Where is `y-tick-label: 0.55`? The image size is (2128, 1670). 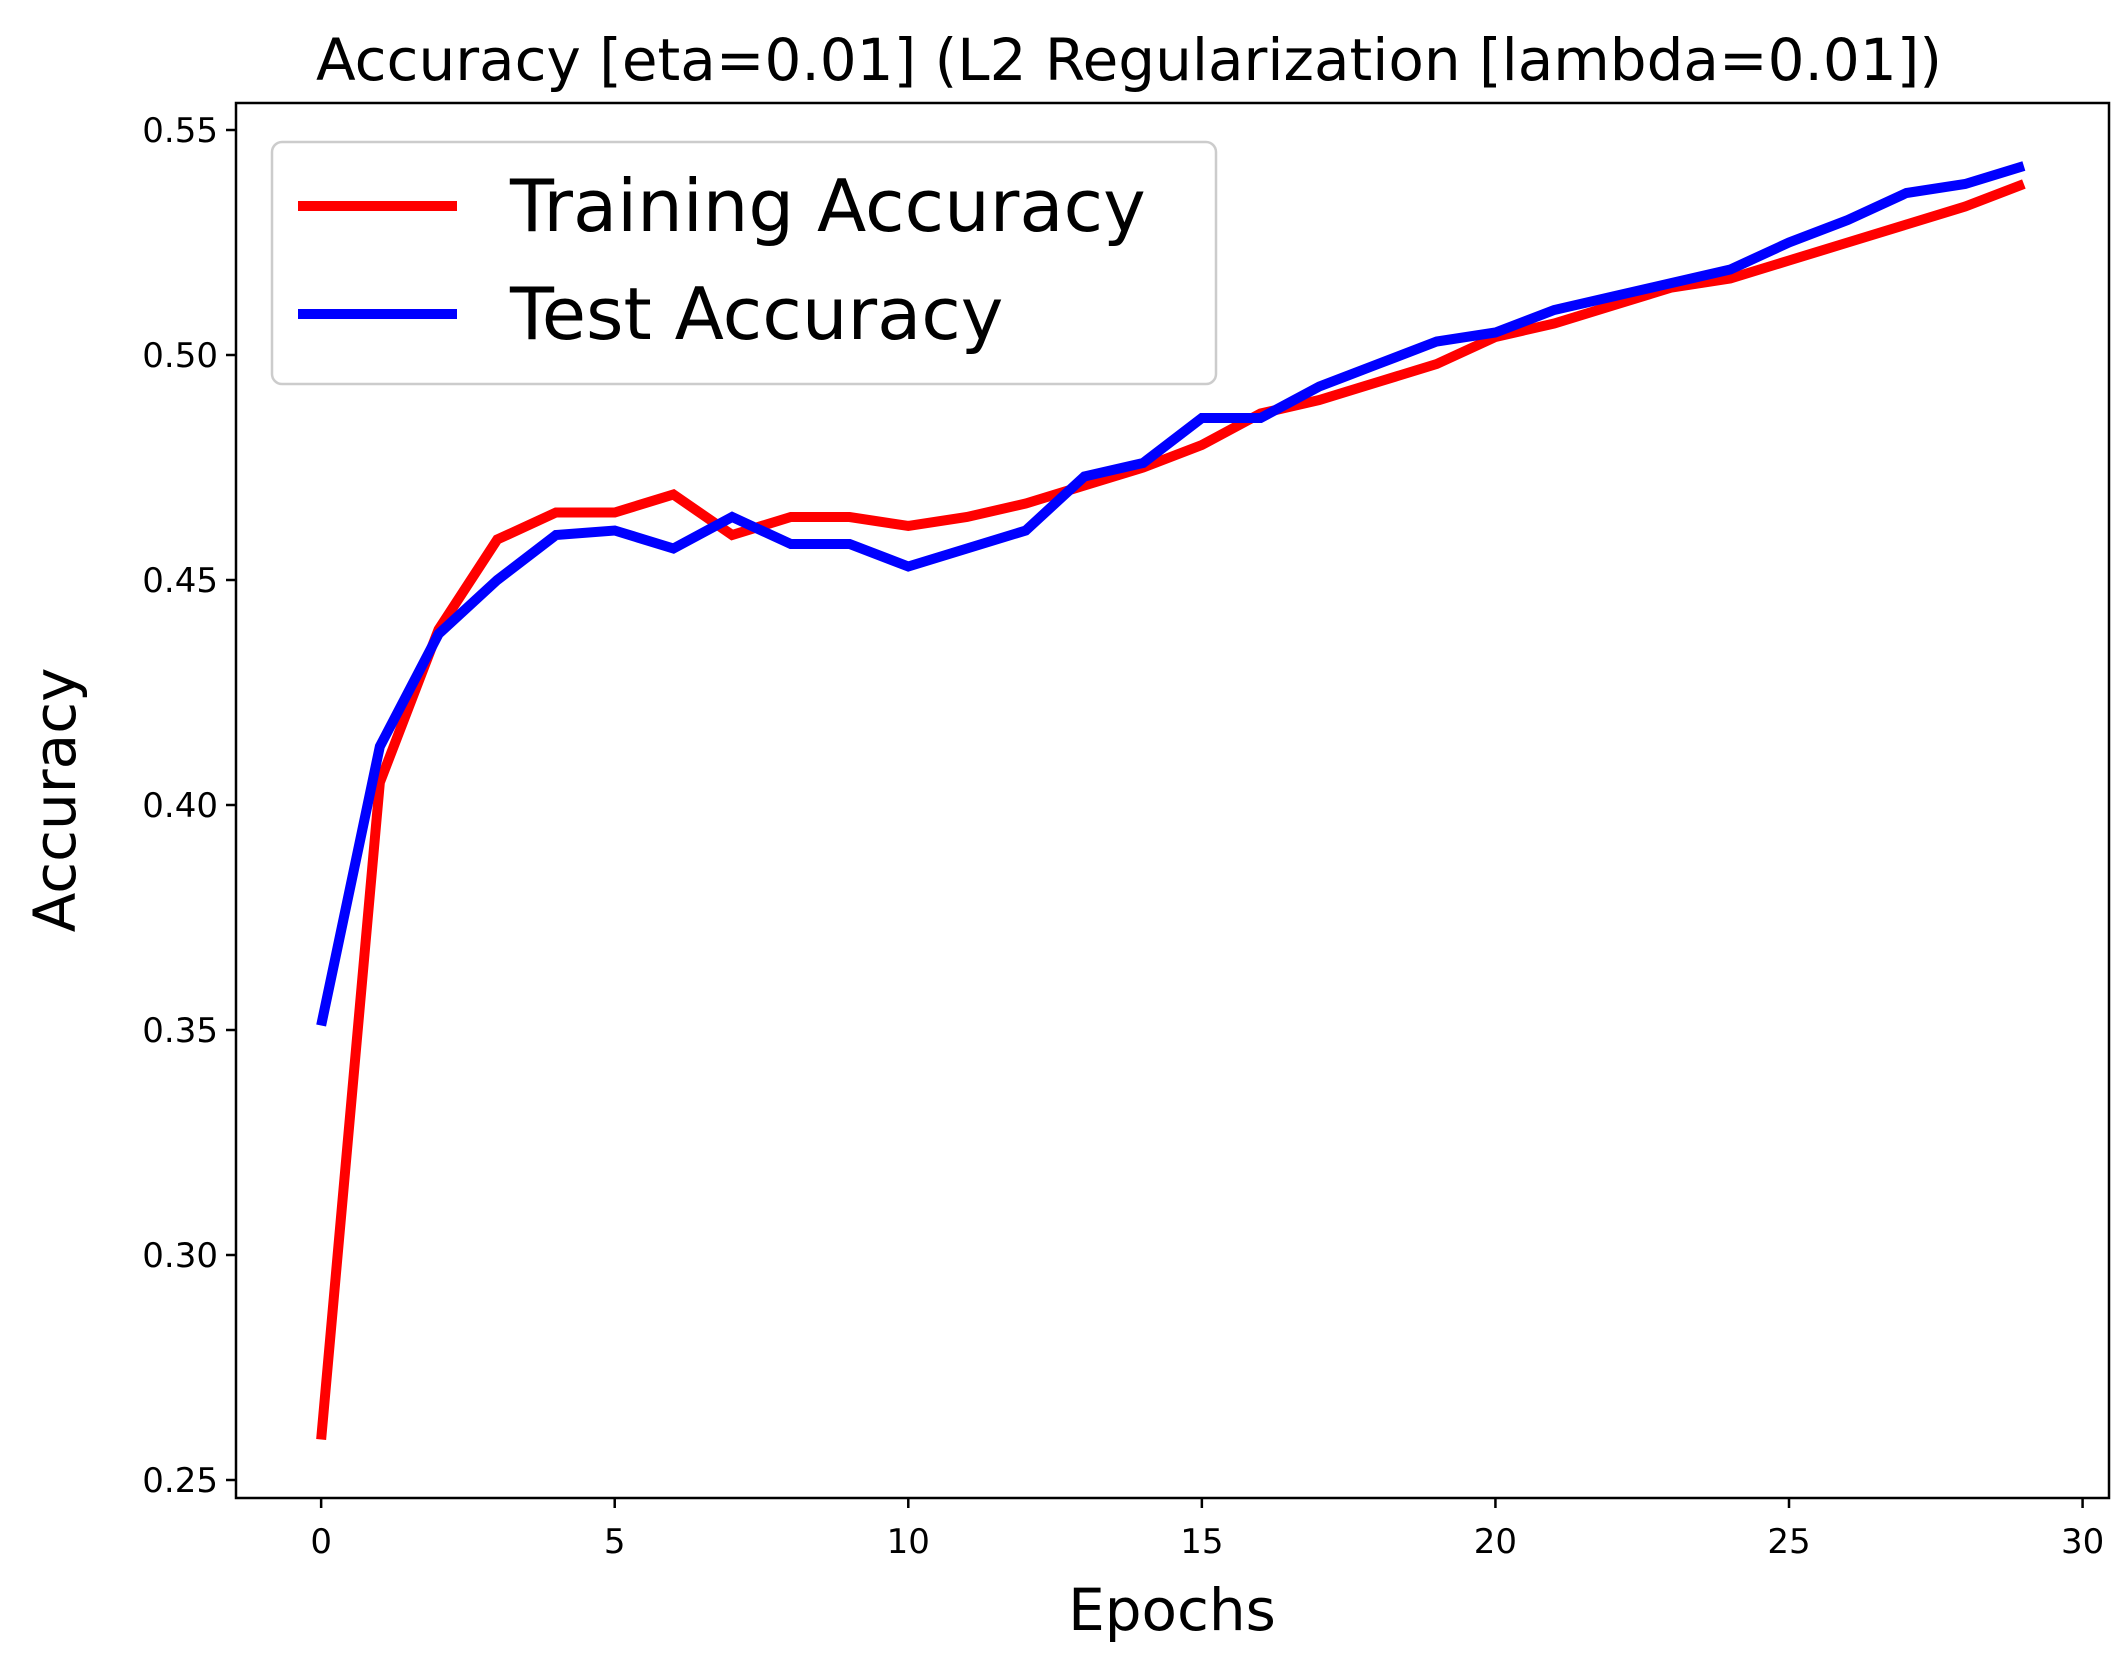 y-tick-label: 0.55 is located at coordinates (180, 131).